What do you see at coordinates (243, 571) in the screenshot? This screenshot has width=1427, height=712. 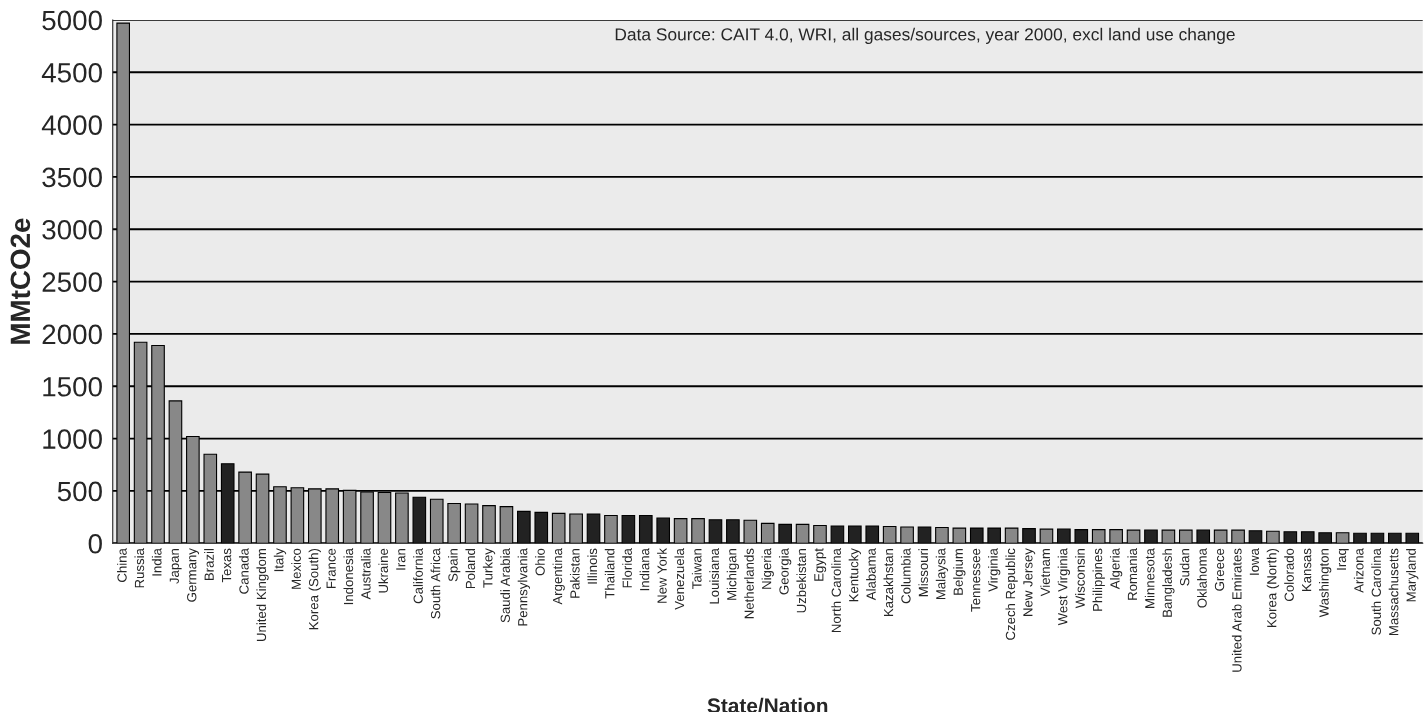 I see `x-tick-label: Canada` at bounding box center [243, 571].